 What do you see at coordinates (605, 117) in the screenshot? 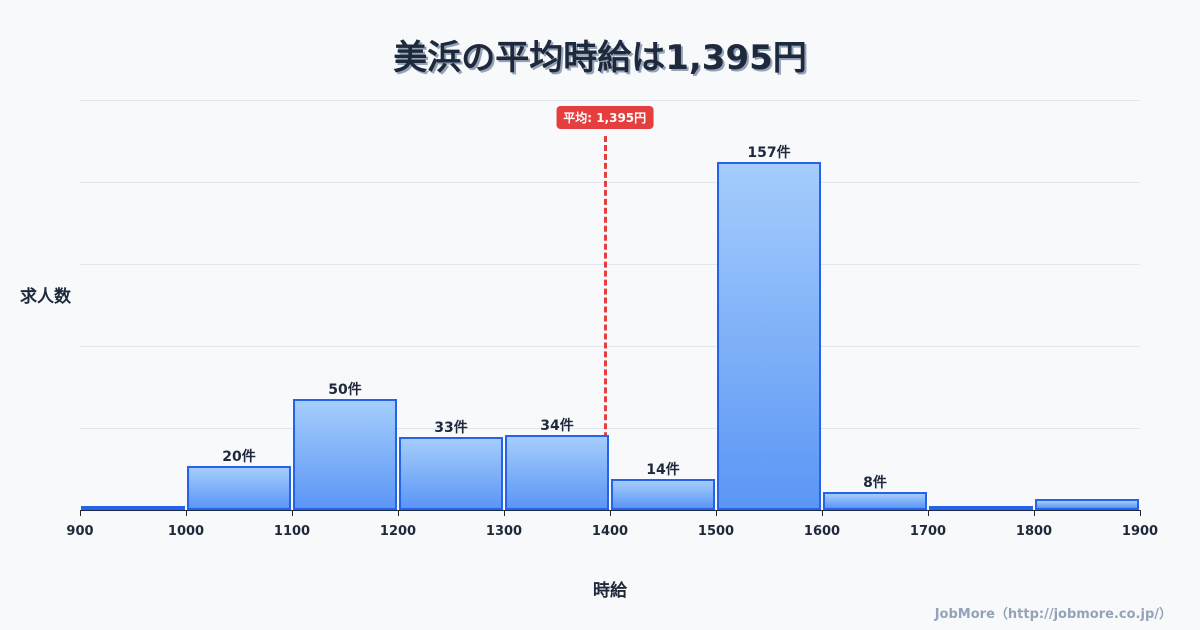
I see `average-badge: 平均: 1,395円` at bounding box center [605, 117].